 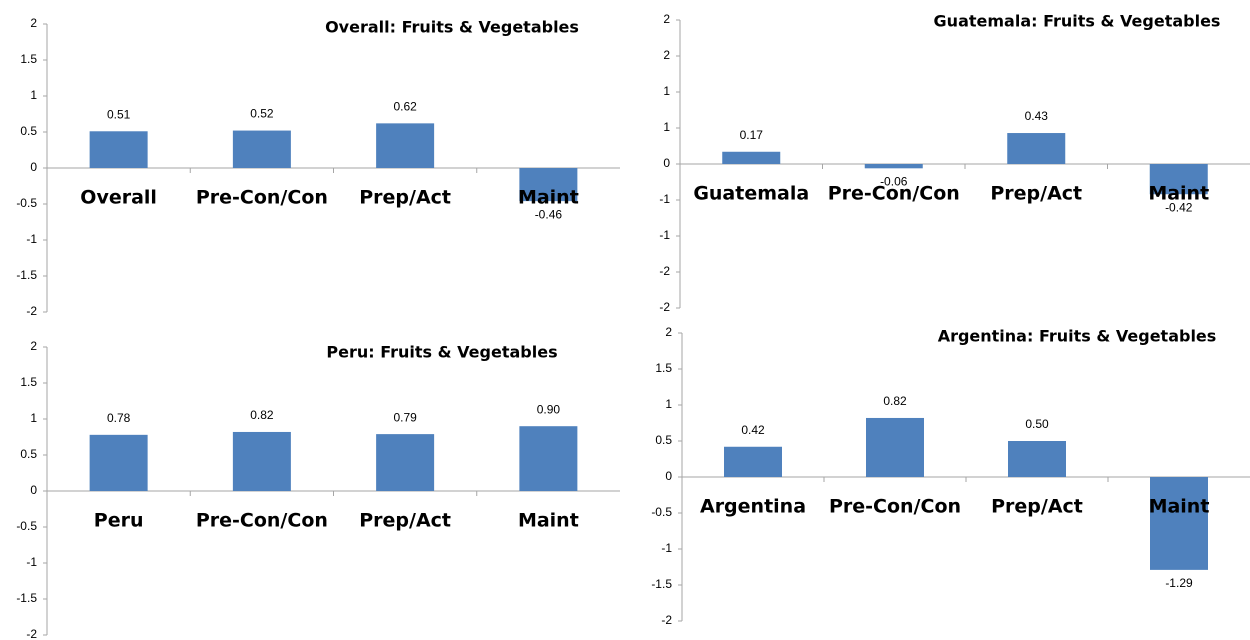 I want to click on chart-title: Peru: Fruits & Vegetables, so click(x=441, y=352).